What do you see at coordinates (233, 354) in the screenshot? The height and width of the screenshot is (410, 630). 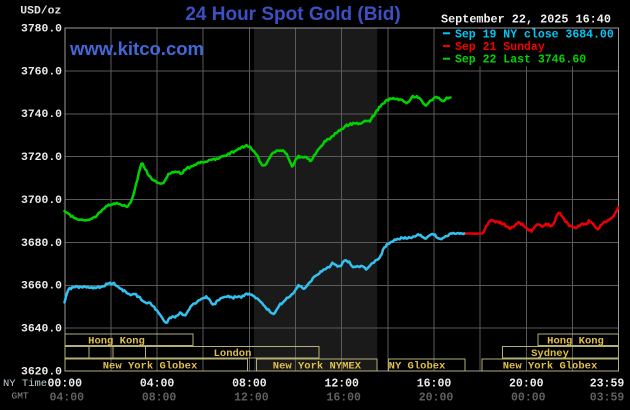 I see `svg-text: London` at bounding box center [233, 354].